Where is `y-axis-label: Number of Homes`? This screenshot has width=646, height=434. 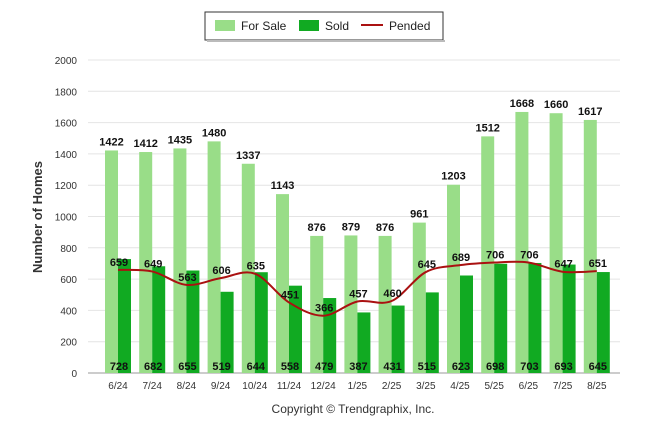
y-axis-label: Number of Homes is located at coordinates (37, 217).